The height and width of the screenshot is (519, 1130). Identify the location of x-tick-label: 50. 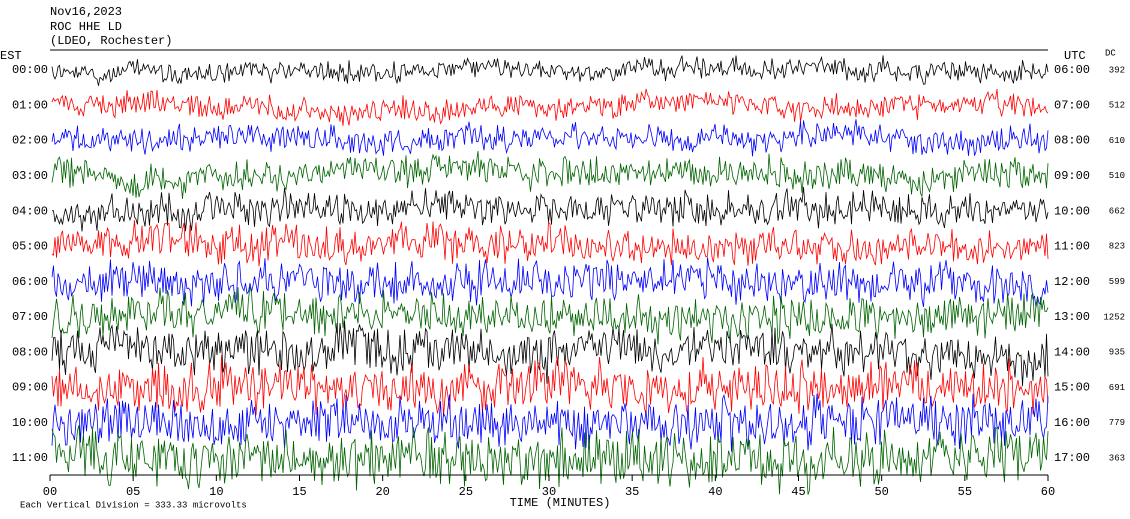
(881, 492).